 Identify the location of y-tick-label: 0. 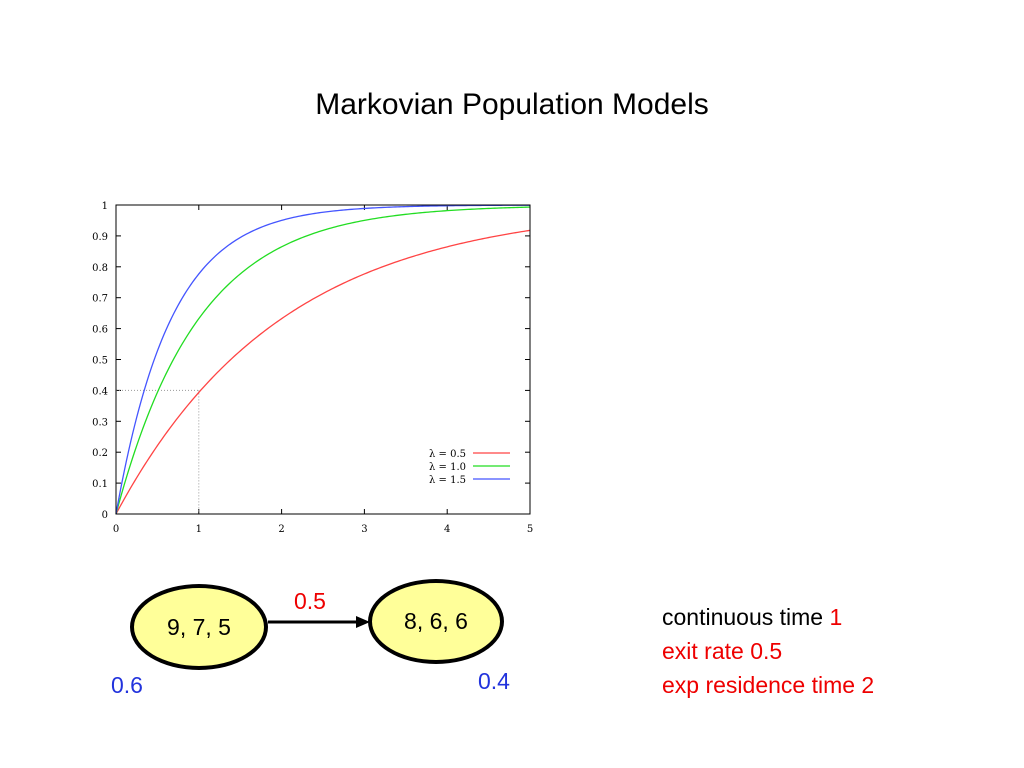
(105, 515).